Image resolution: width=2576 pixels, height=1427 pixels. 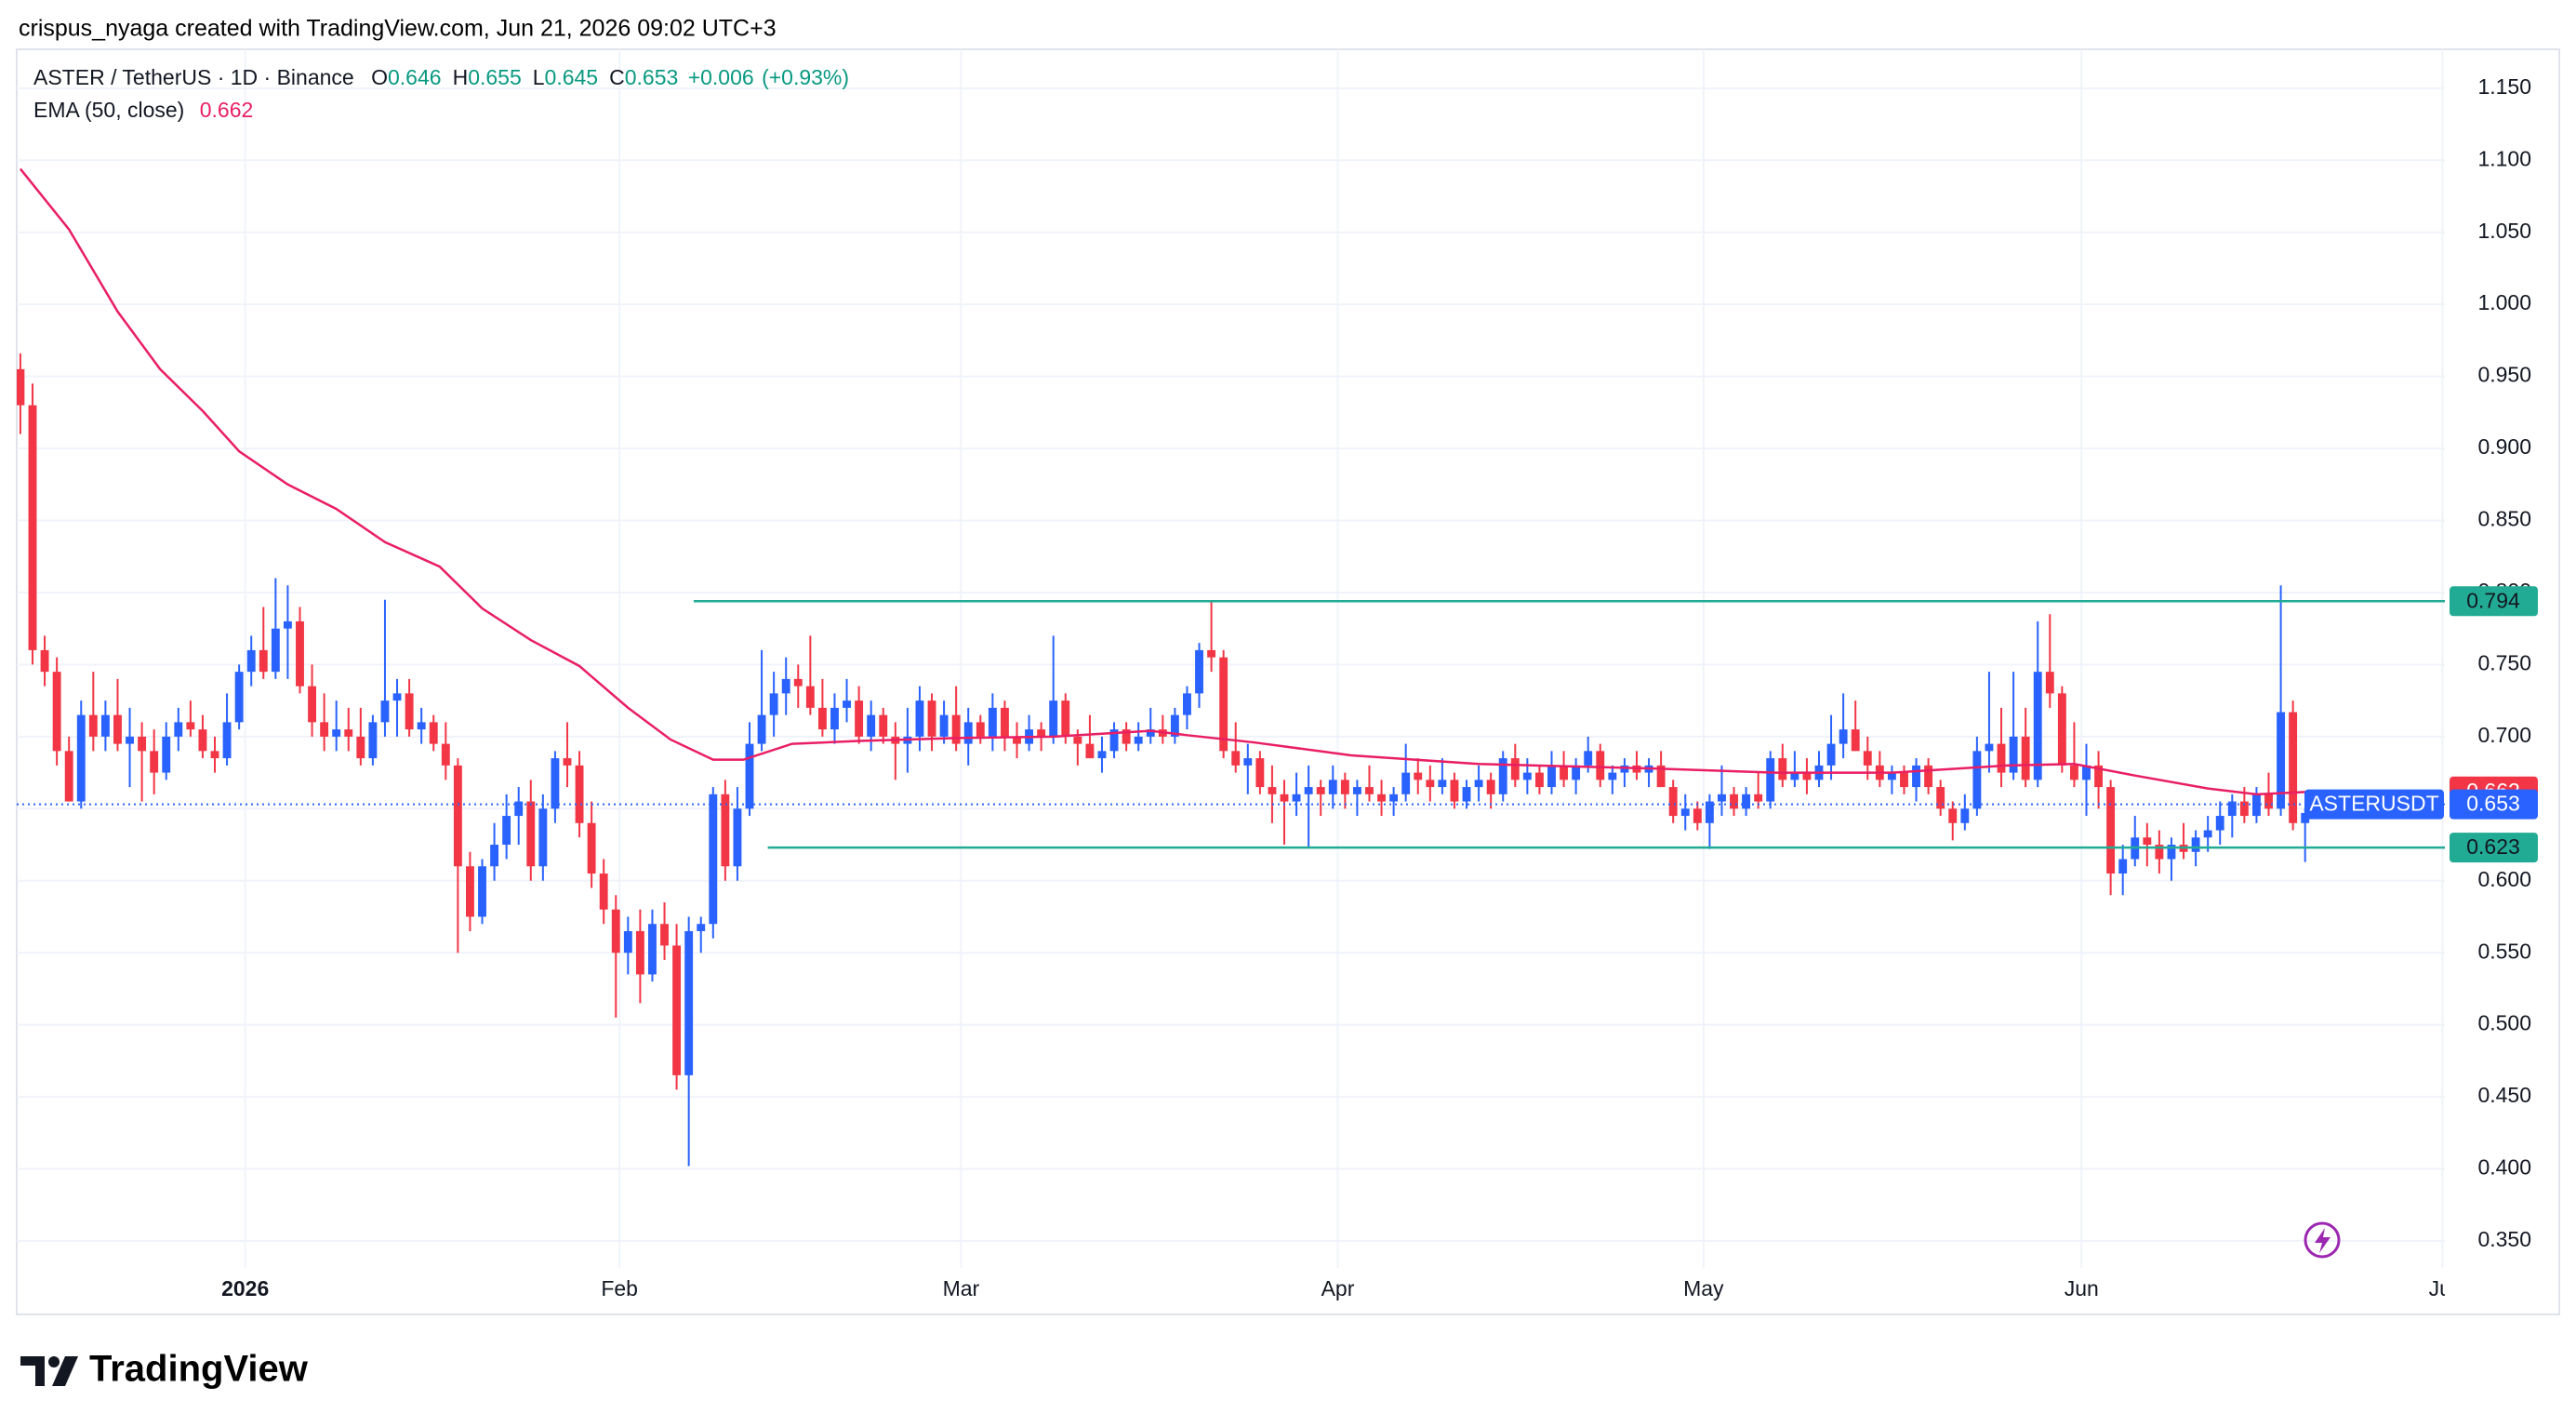 I want to click on ema-label: EMA (50, close), so click(x=109, y=110).